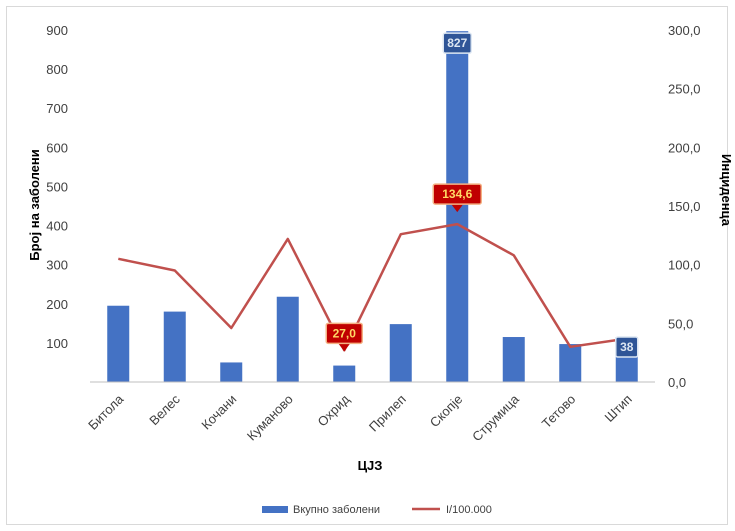 The image size is (735, 531). I want to click on y2-tick-label-3: 150,0, so click(684, 206).